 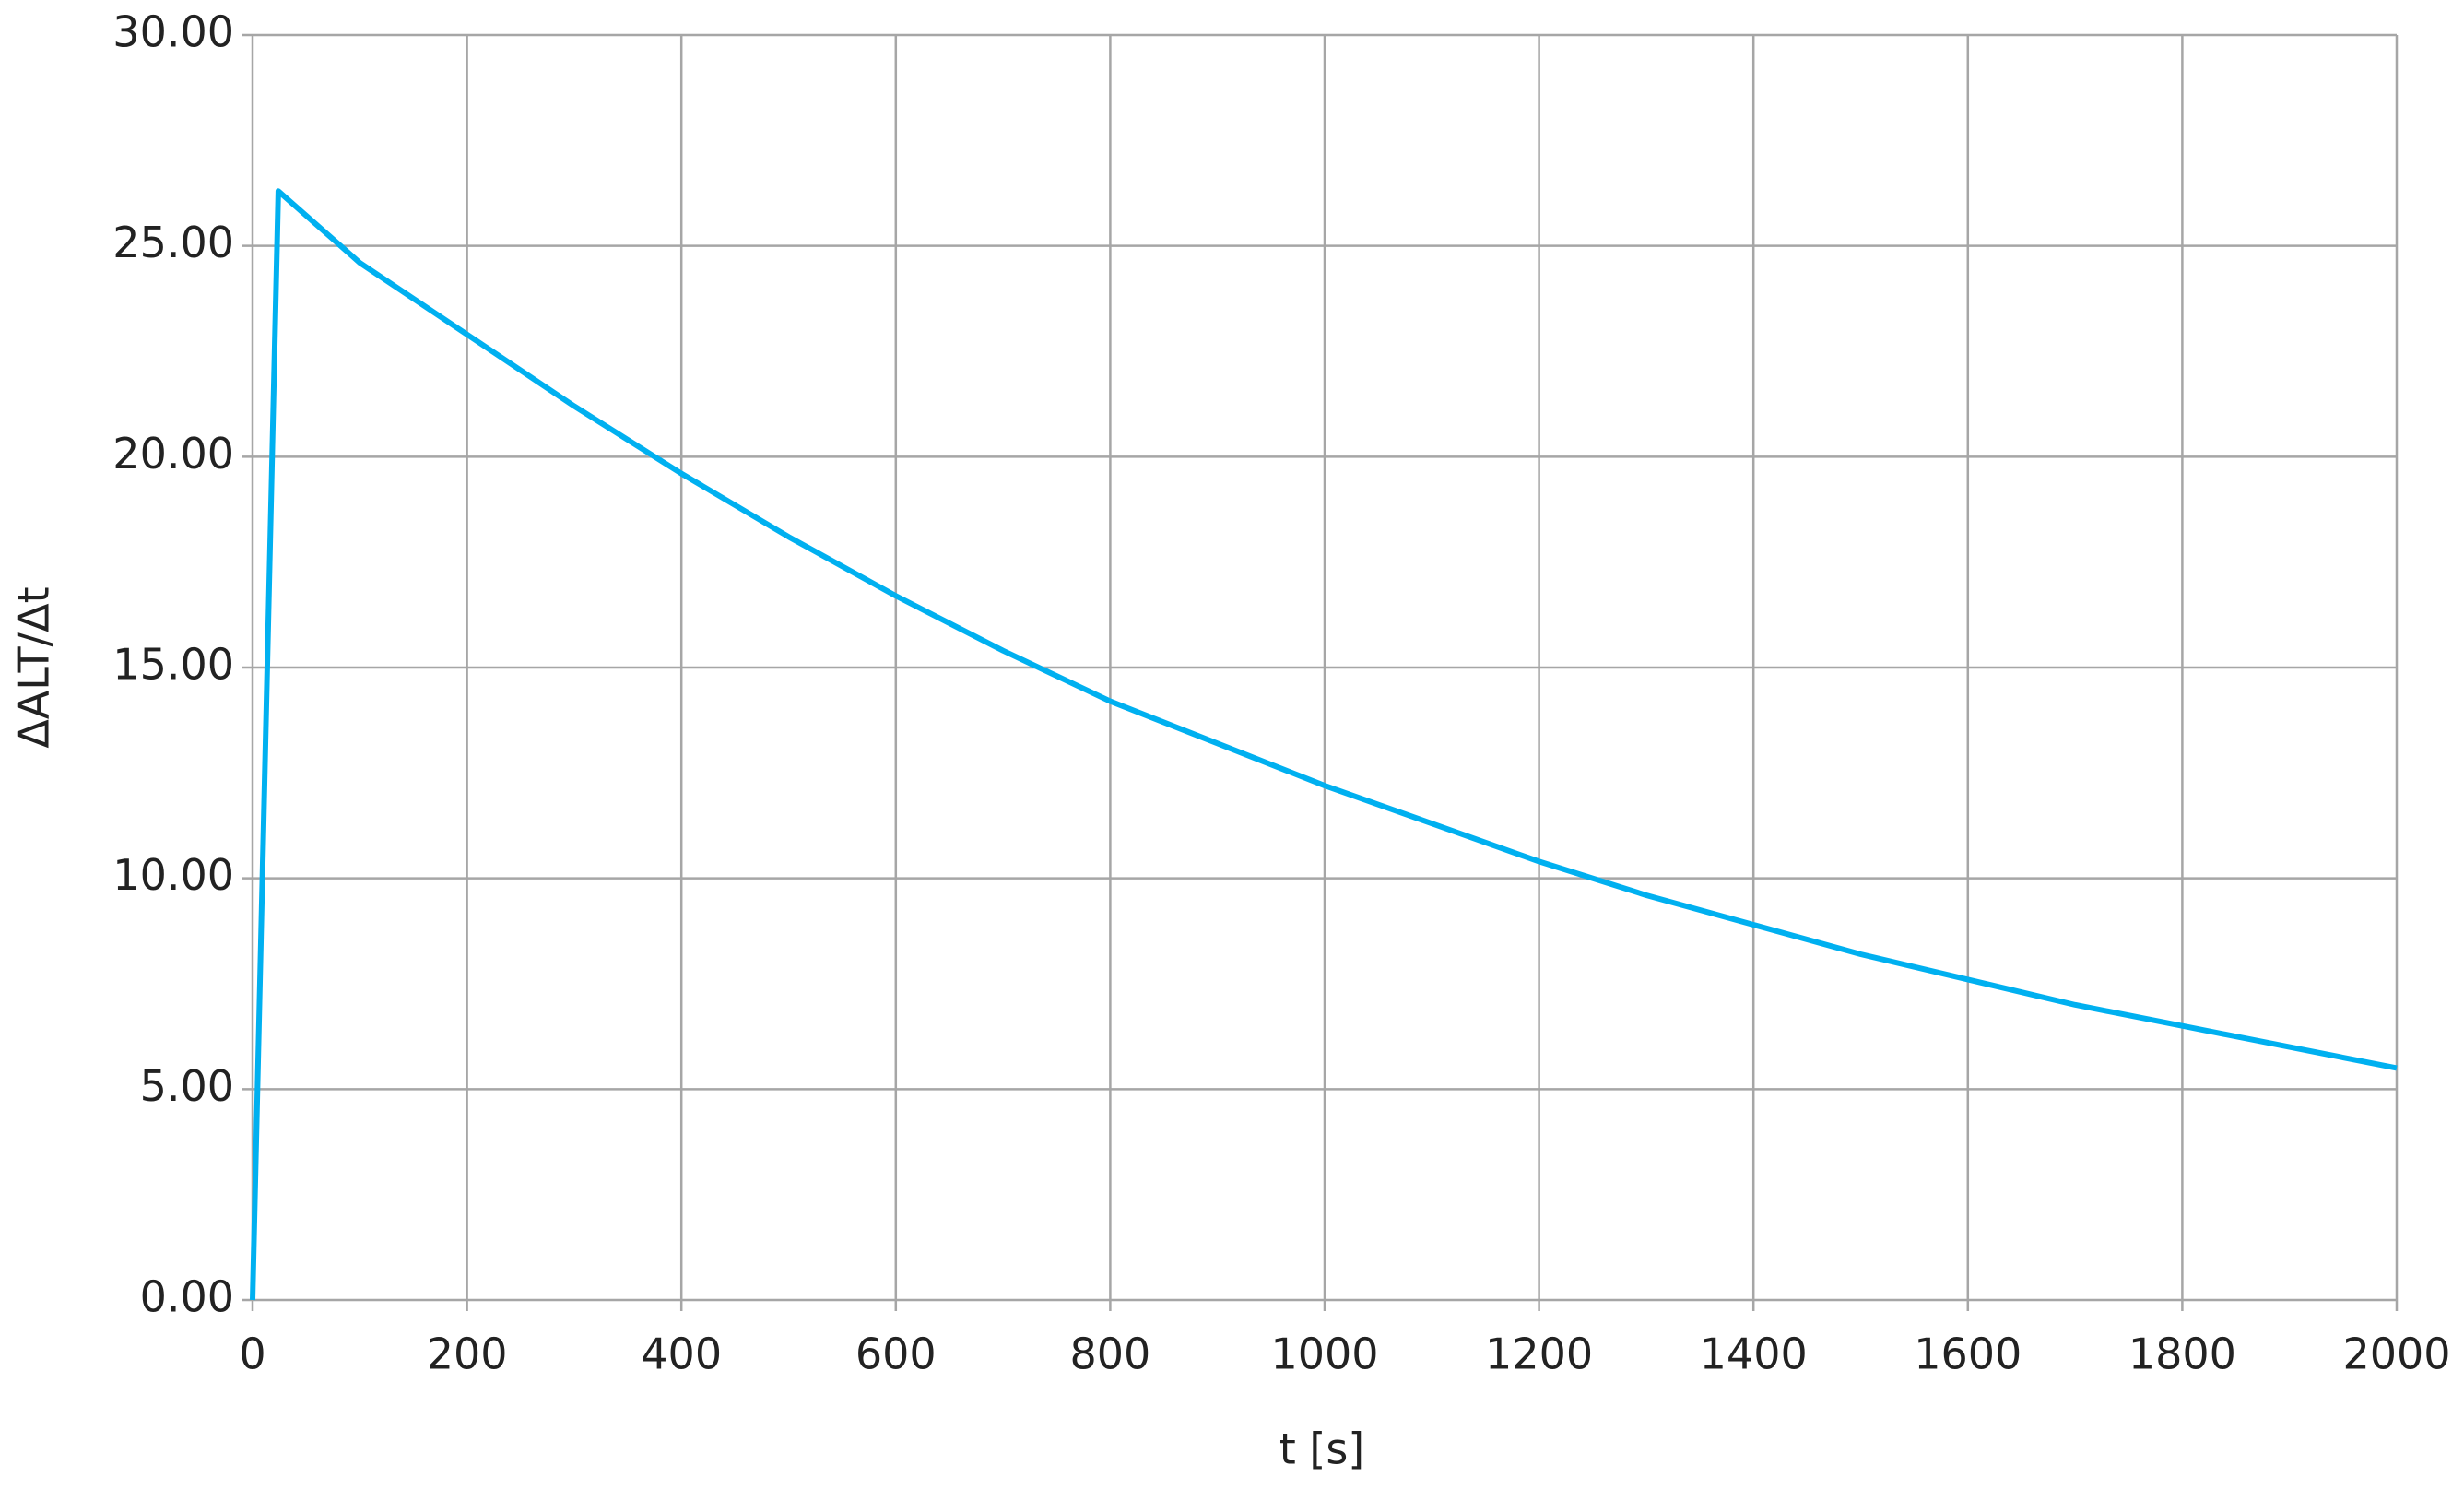 I want to click on x-axis-label: t [s], so click(x=1322, y=1449).